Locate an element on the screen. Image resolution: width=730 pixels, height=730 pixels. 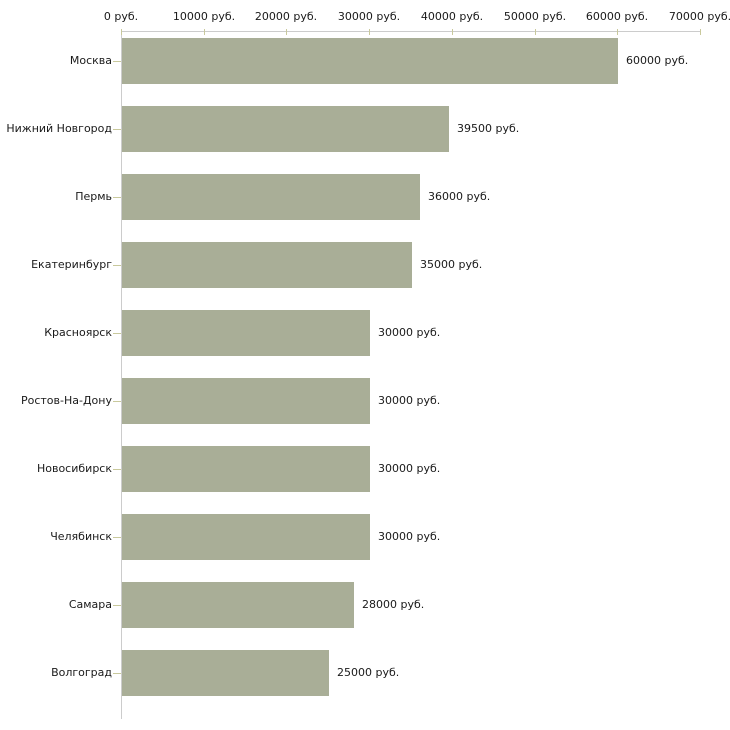
value-label: 25000 руб. is located at coordinates (368, 672).